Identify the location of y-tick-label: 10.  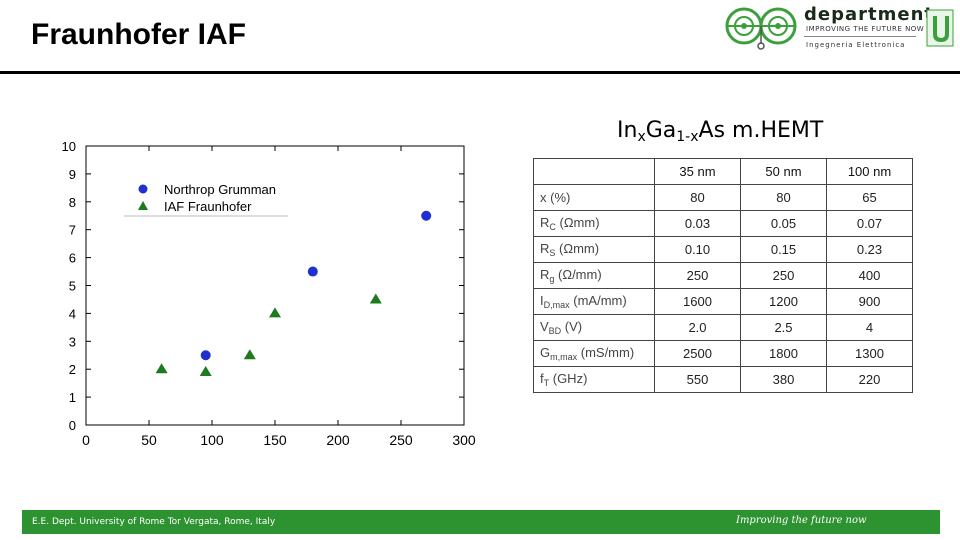
(69, 146).